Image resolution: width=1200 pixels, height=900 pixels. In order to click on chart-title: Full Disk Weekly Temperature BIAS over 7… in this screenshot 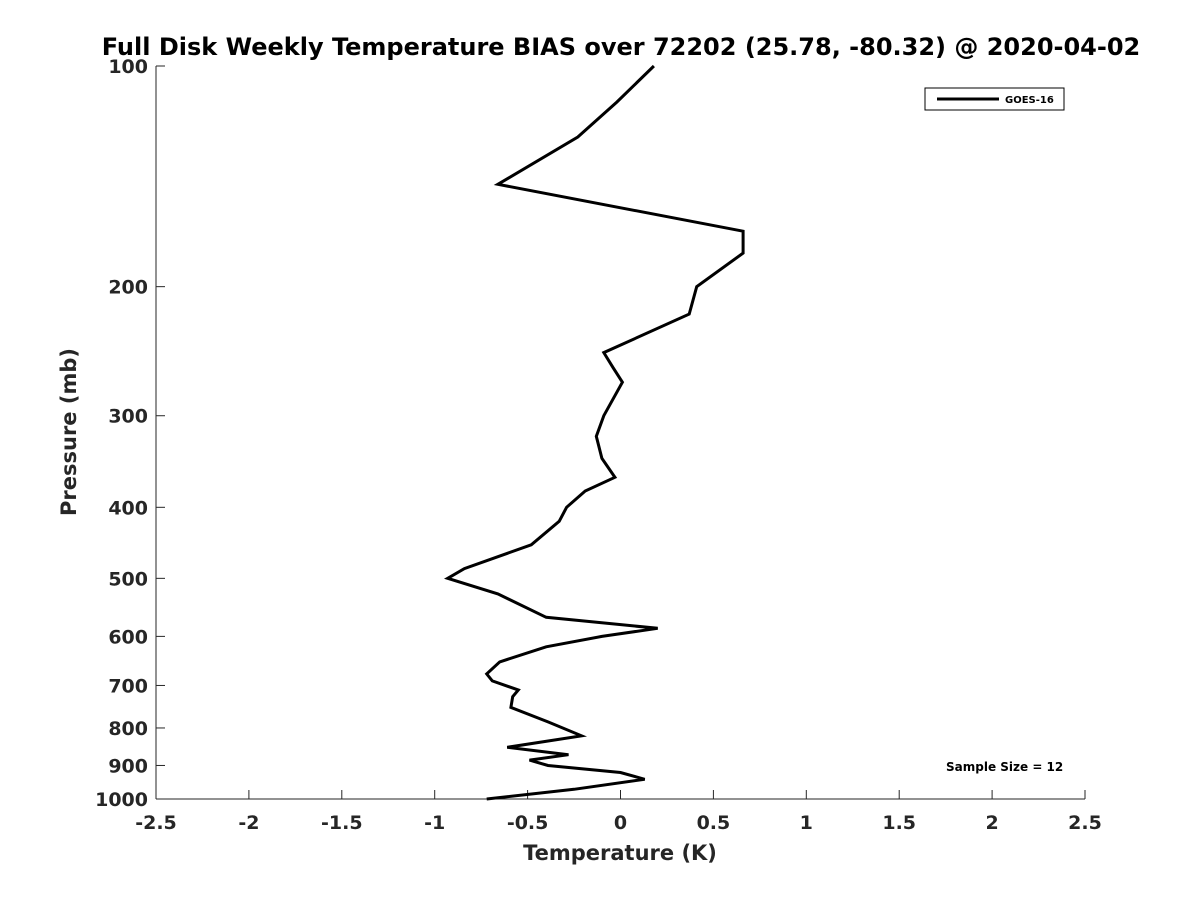, I will do `click(621, 47)`.